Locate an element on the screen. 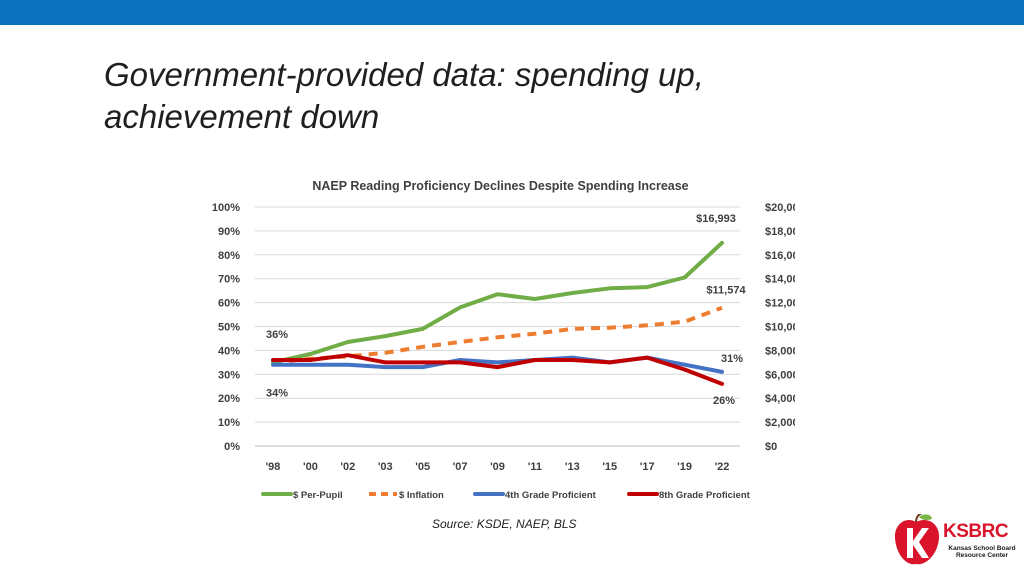 The height and width of the screenshot is (576, 1024). ksbrc-logo is located at coordinates (917, 539).